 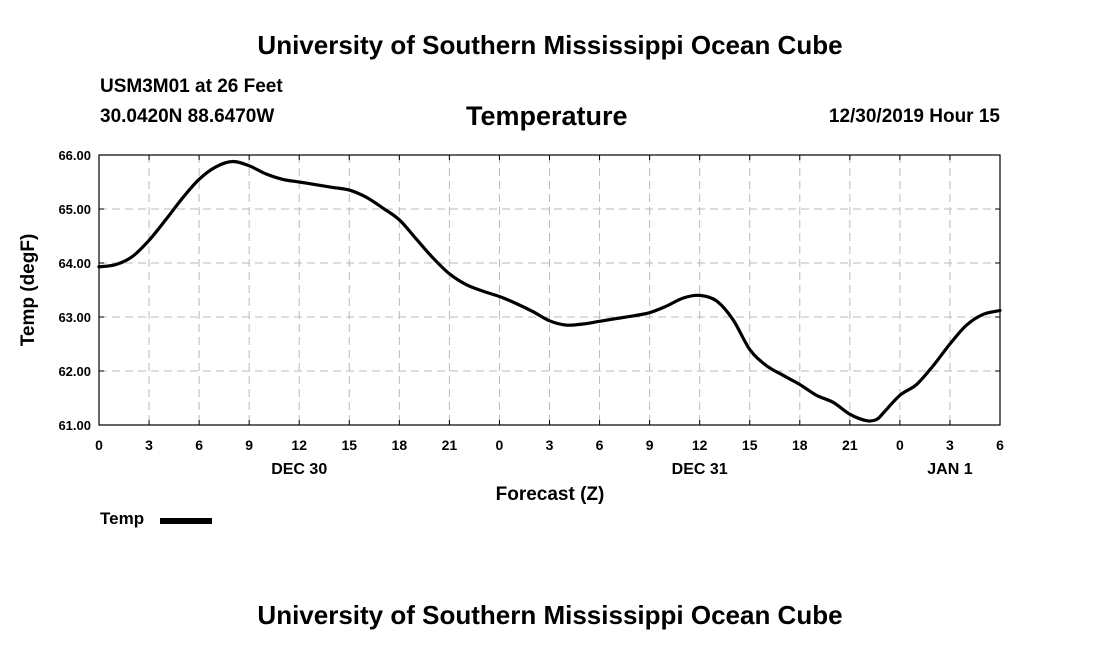 I want to click on y-tick-label: 66.00, so click(x=74, y=155).